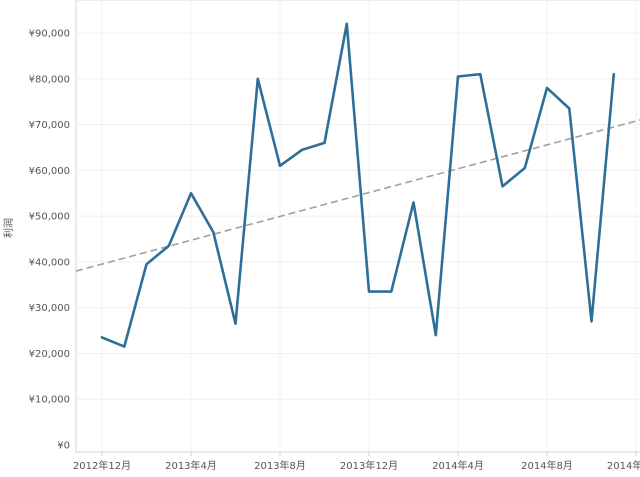 This screenshot has width=640, height=477. What do you see at coordinates (49, 34) in the screenshot?
I see `y-tick-label: ¥90,000` at bounding box center [49, 34].